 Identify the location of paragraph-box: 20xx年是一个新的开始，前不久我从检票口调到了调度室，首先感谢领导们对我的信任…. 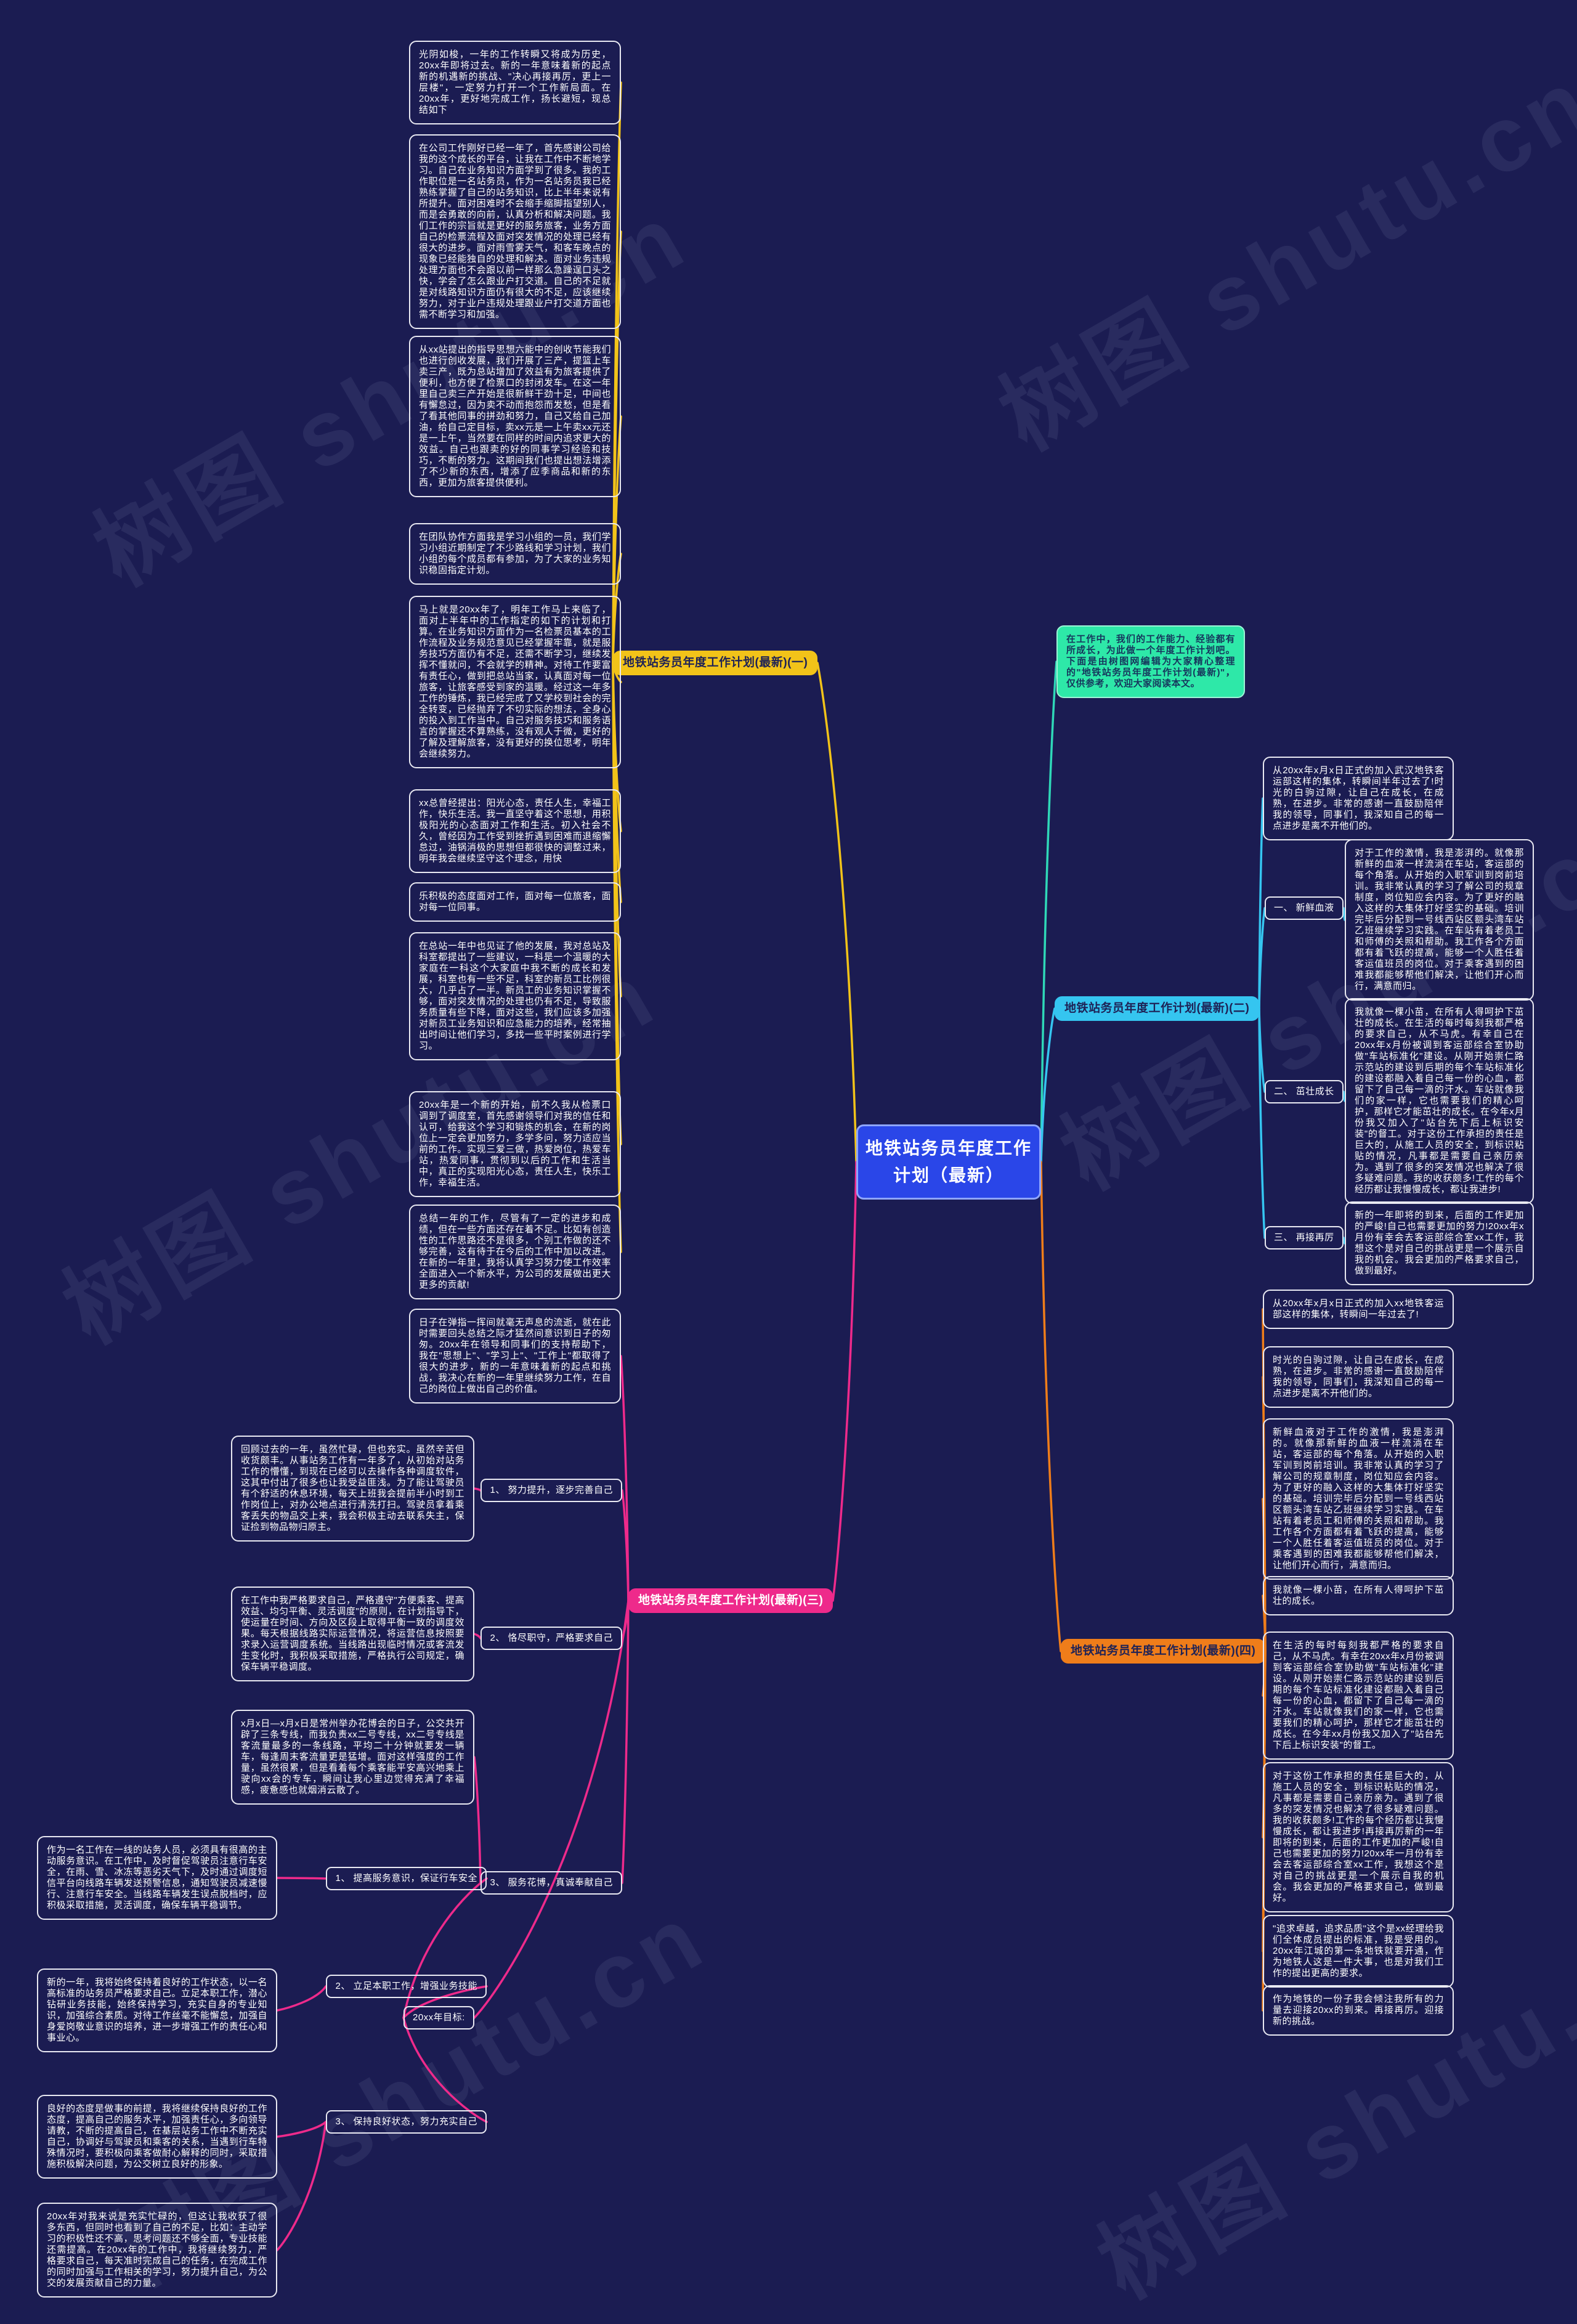
(515, 1144).